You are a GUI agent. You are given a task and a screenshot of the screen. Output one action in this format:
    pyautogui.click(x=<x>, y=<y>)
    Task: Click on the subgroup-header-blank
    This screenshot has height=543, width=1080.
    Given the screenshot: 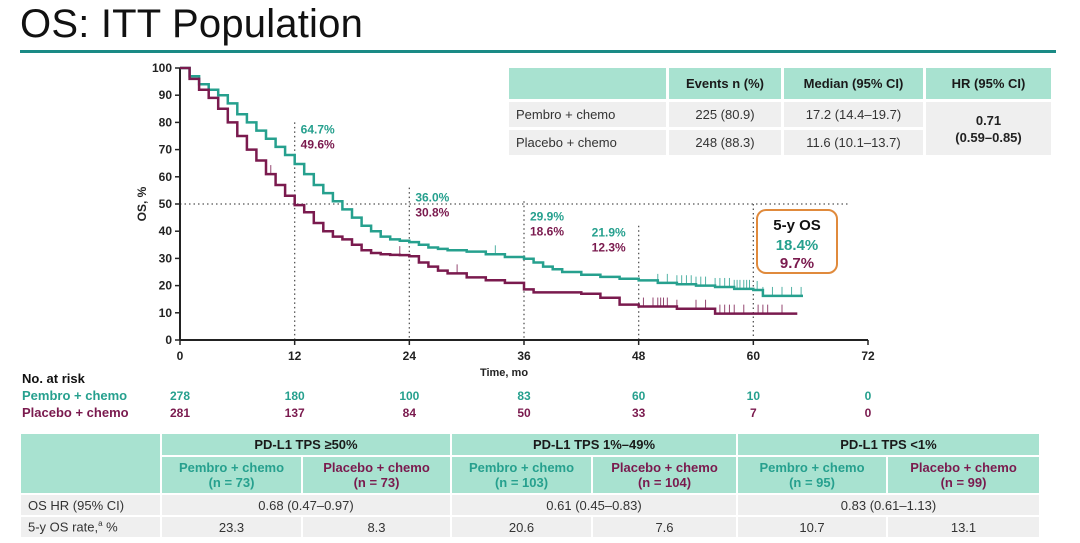 What is the action you would take?
    pyautogui.click(x=90, y=463)
    